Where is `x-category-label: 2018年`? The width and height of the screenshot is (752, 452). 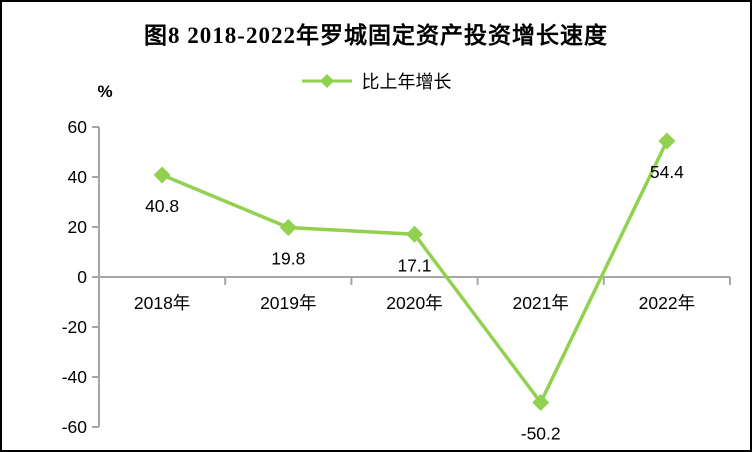
x-category-label: 2018年 is located at coordinates (162, 303).